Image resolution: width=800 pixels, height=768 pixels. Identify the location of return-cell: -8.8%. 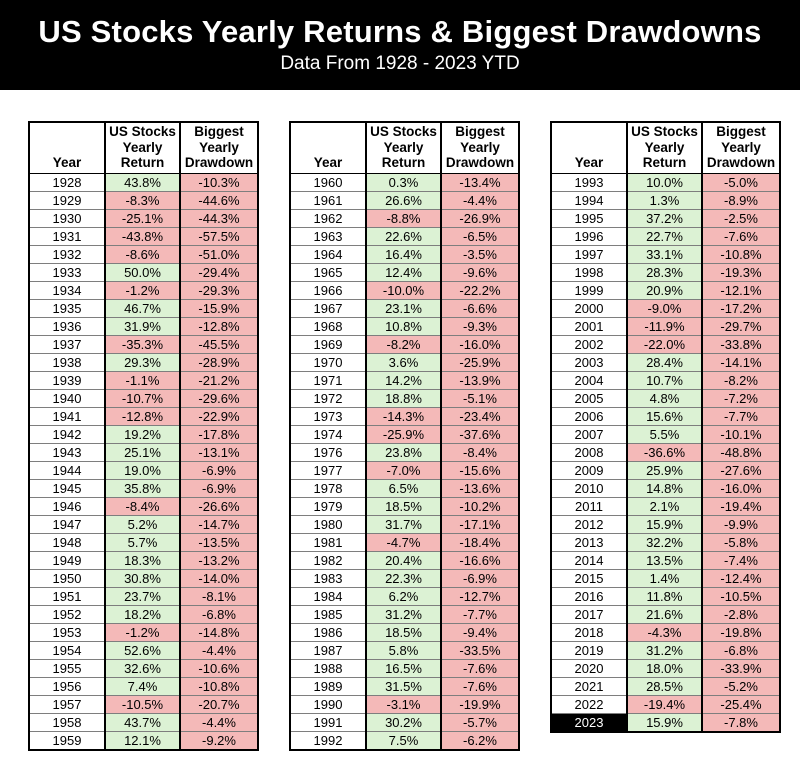
(403, 218).